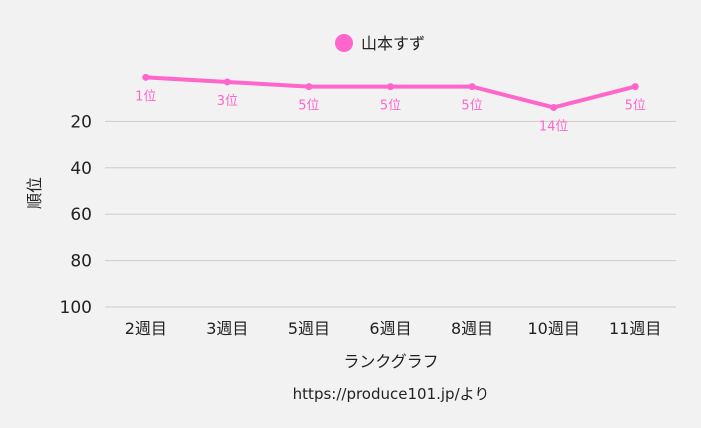 Image resolution: width=701 pixels, height=428 pixels. What do you see at coordinates (390, 92) in the screenshot?
I see `series-layer` at bounding box center [390, 92].